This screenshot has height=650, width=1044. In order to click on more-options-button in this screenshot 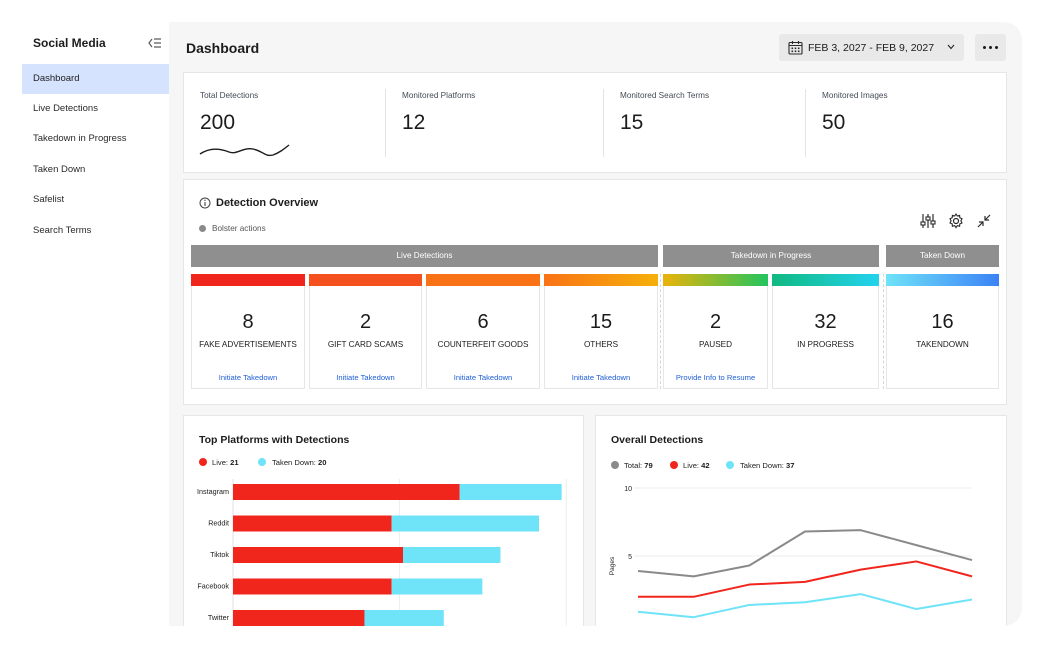, I will do `click(990, 47)`.